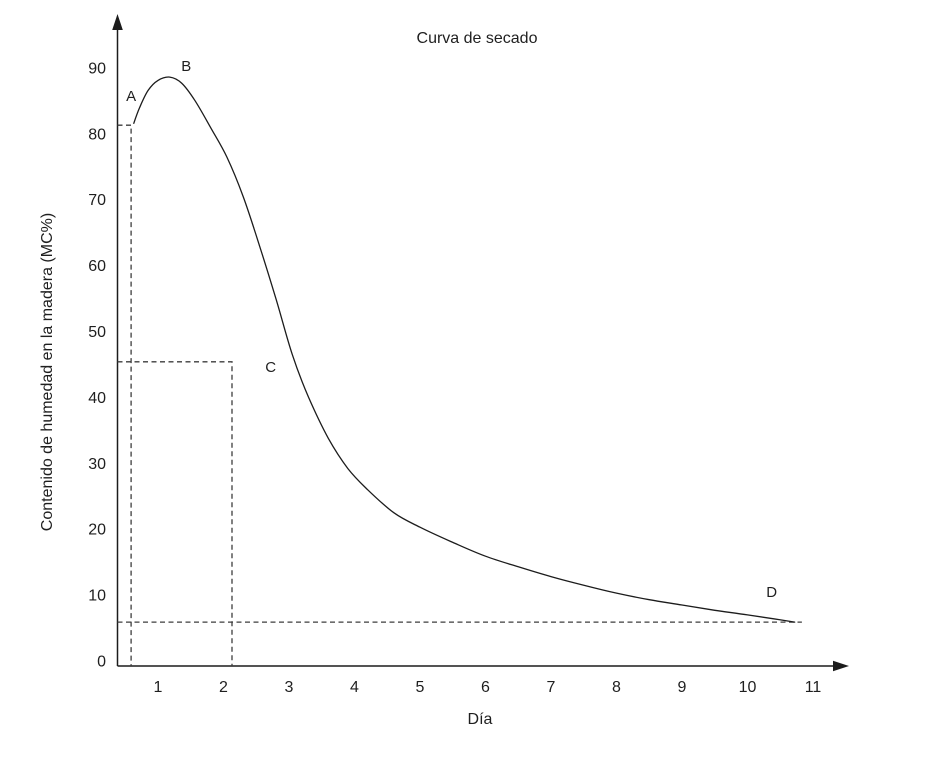 This screenshot has height=765, width=926. I want to click on y-tick-label-90: 90, so click(97, 68).